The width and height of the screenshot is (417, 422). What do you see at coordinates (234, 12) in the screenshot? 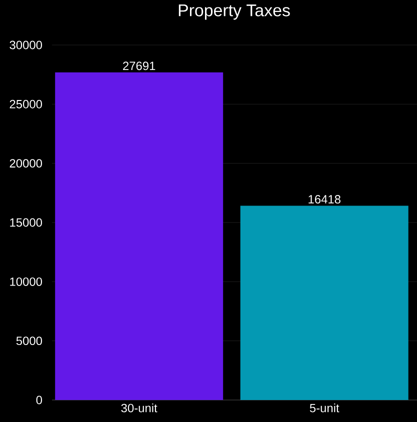
I see `chart-title: Property Taxes` at bounding box center [234, 12].